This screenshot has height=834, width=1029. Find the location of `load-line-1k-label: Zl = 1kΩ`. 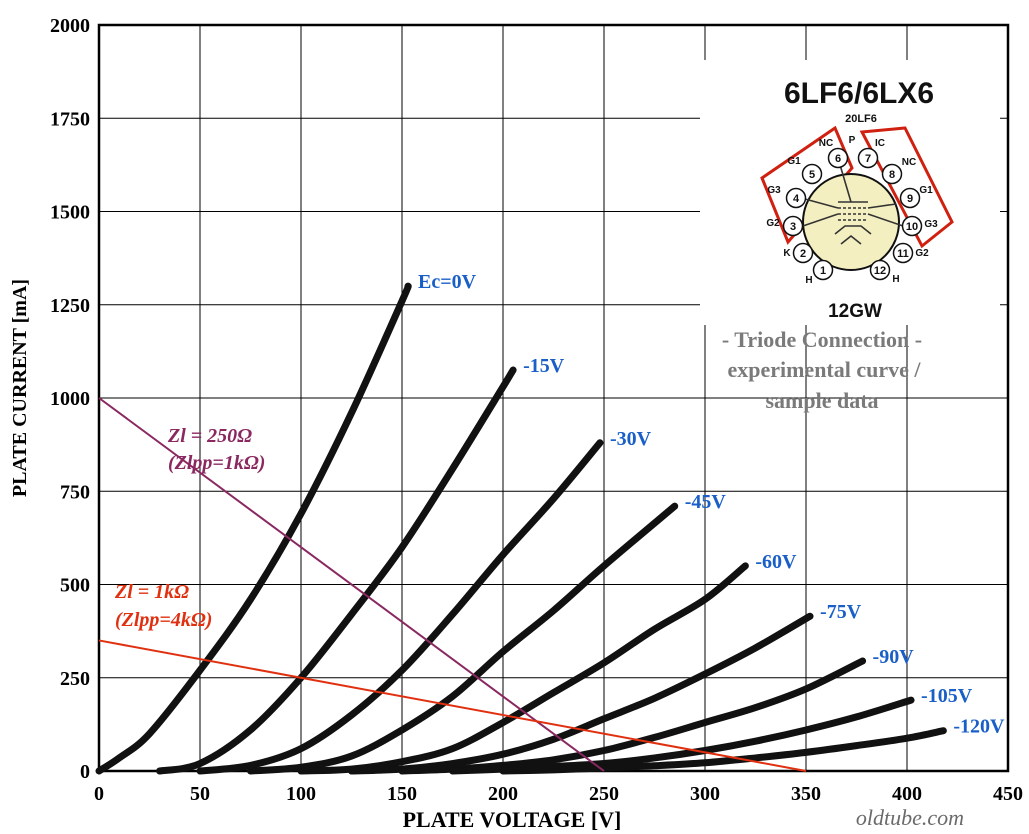

load-line-1k-label: Zl = 1kΩ is located at coordinates (151, 592).